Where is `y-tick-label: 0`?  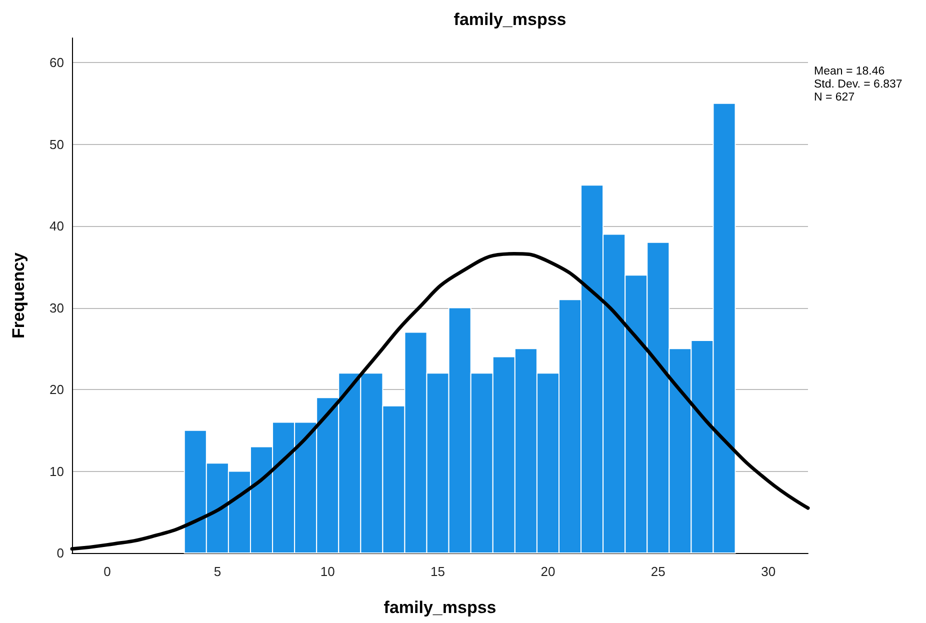
y-tick-label: 0 is located at coordinates (60, 553).